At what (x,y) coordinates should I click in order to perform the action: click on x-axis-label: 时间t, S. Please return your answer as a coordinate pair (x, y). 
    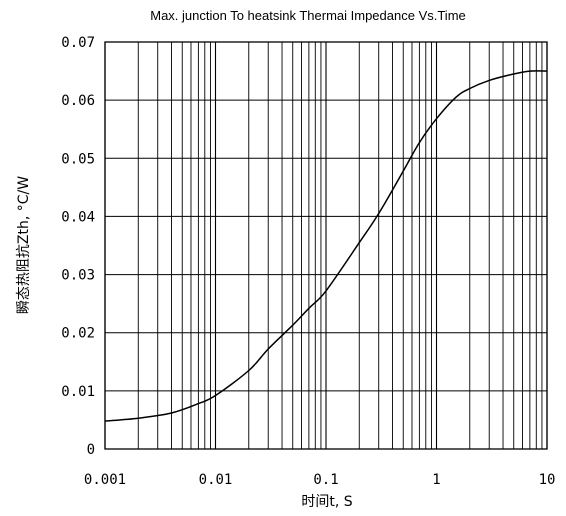
    Looking at the image, I should click on (326, 502).